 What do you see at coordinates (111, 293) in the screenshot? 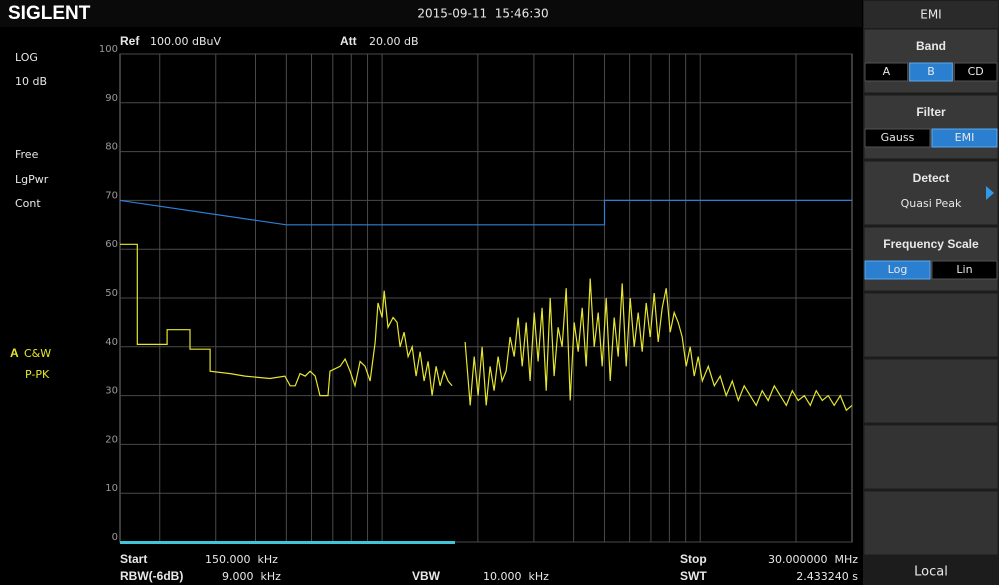
I see `y-tick-label: 50` at bounding box center [111, 293].